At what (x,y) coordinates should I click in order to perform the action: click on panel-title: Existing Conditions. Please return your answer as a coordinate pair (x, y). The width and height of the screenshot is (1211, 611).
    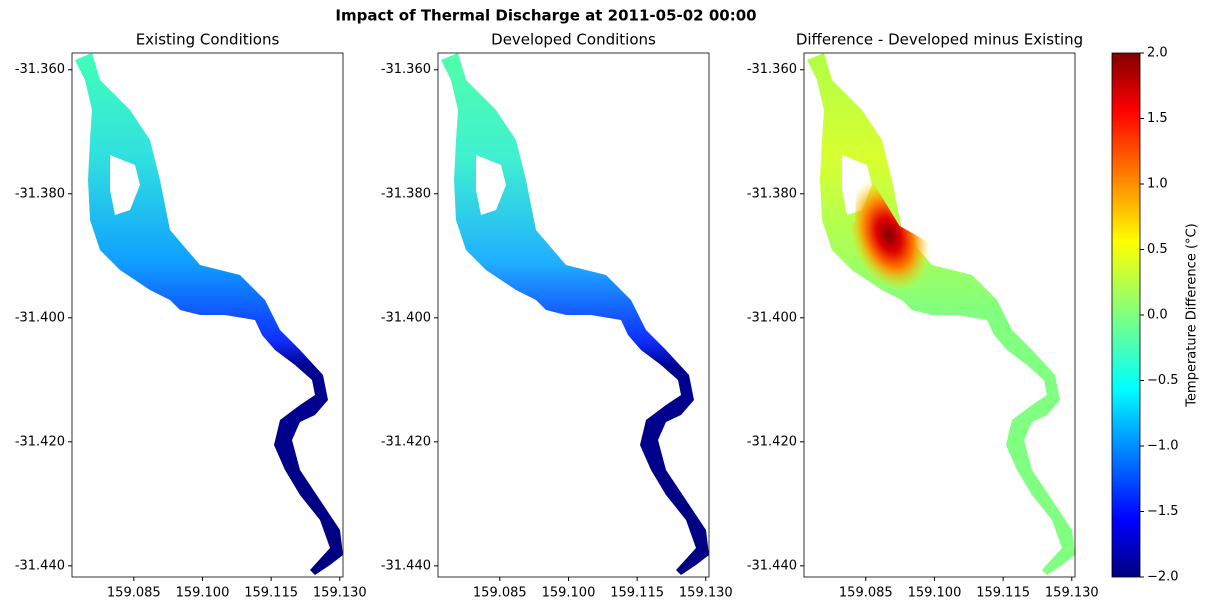
    Looking at the image, I should click on (208, 40).